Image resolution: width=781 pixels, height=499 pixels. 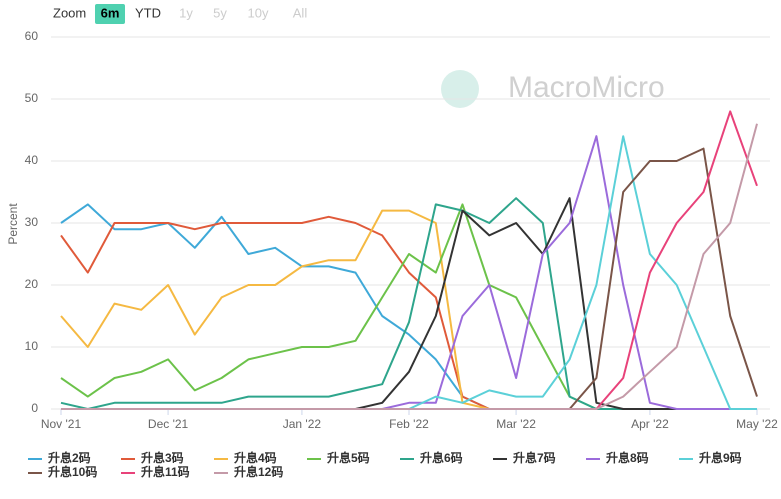 What do you see at coordinates (720, 457) in the screenshot?
I see `legend-label: 升息9码` at bounding box center [720, 457].